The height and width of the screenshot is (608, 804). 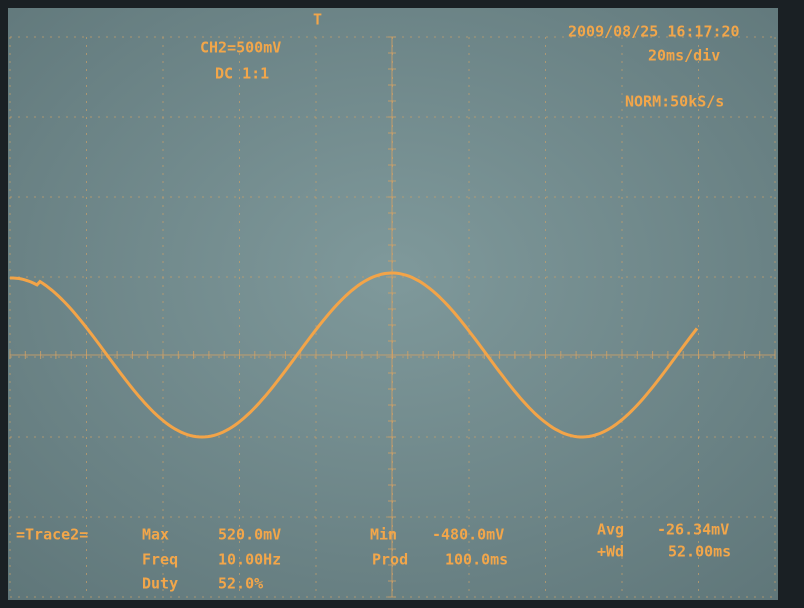 What do you see at coordinates (699, 552) in the screenshot?
I see `measure-value: 52.00ms` at bounding box center [699, 552].